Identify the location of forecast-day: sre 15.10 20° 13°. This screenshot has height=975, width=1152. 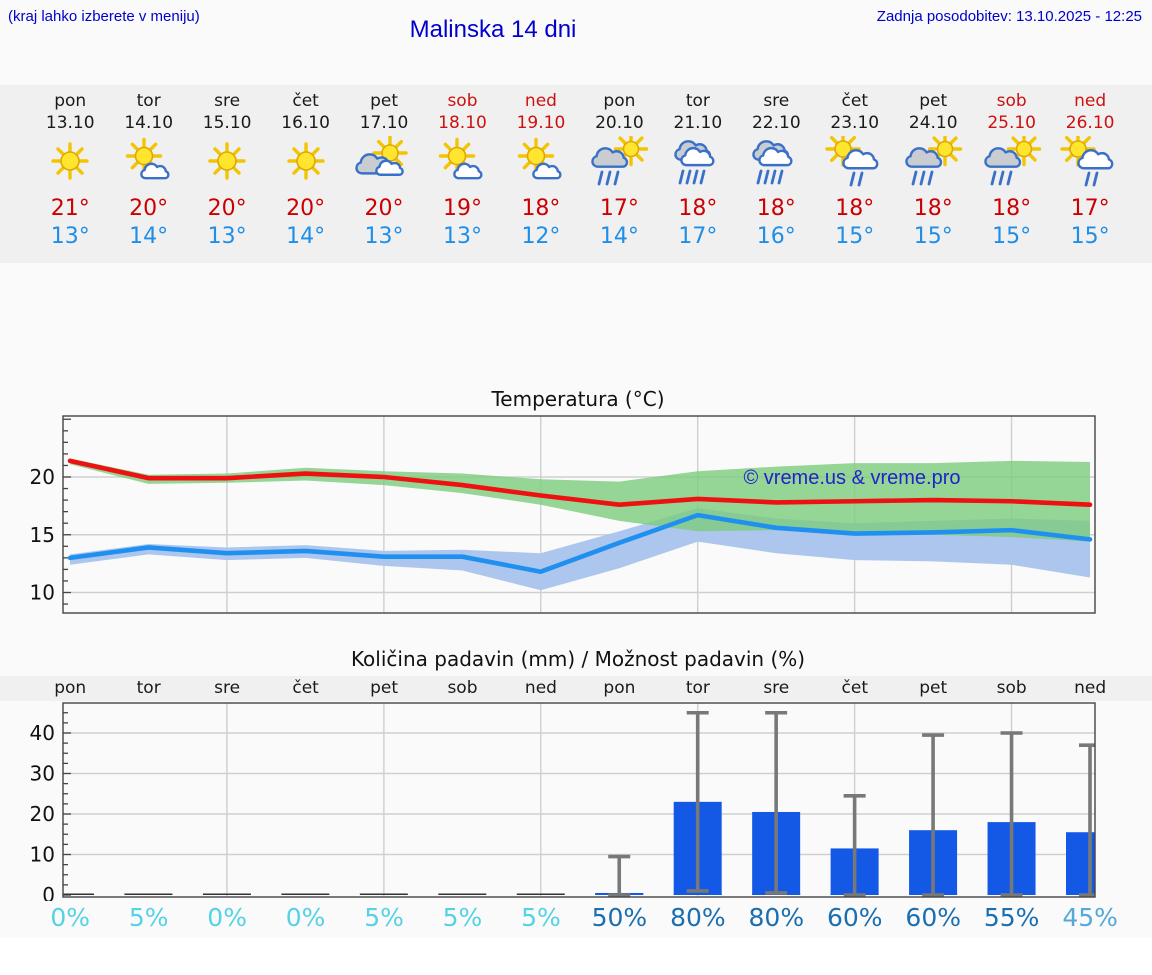
(227, 174).